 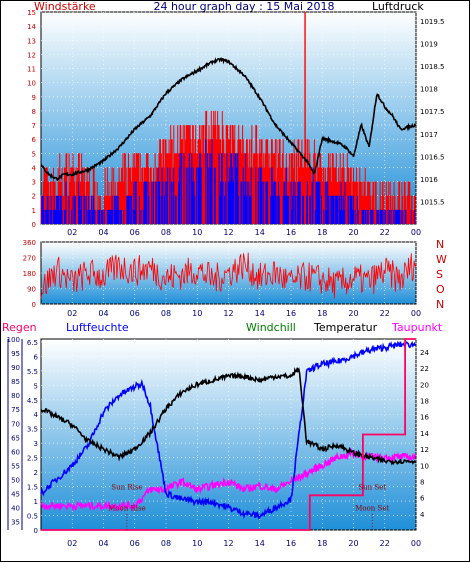 I want to click on rain-tick-label: 3, so click(x=36, y=444).